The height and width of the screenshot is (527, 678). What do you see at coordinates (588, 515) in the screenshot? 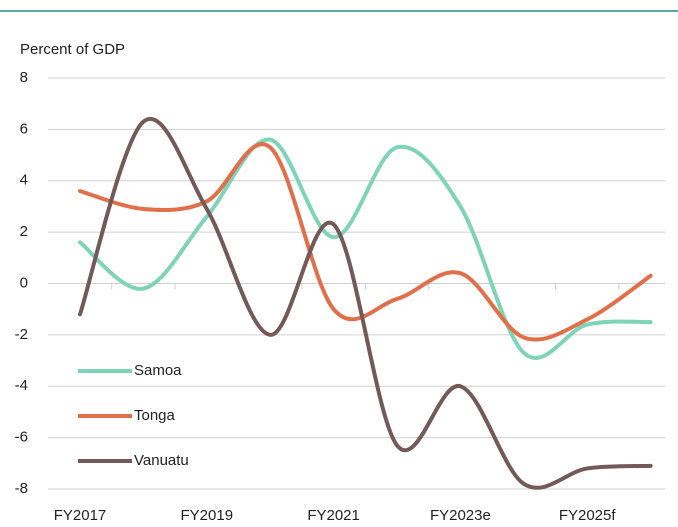
I see `x-tick-label: FY2025f` at bounding box center [588, 515].